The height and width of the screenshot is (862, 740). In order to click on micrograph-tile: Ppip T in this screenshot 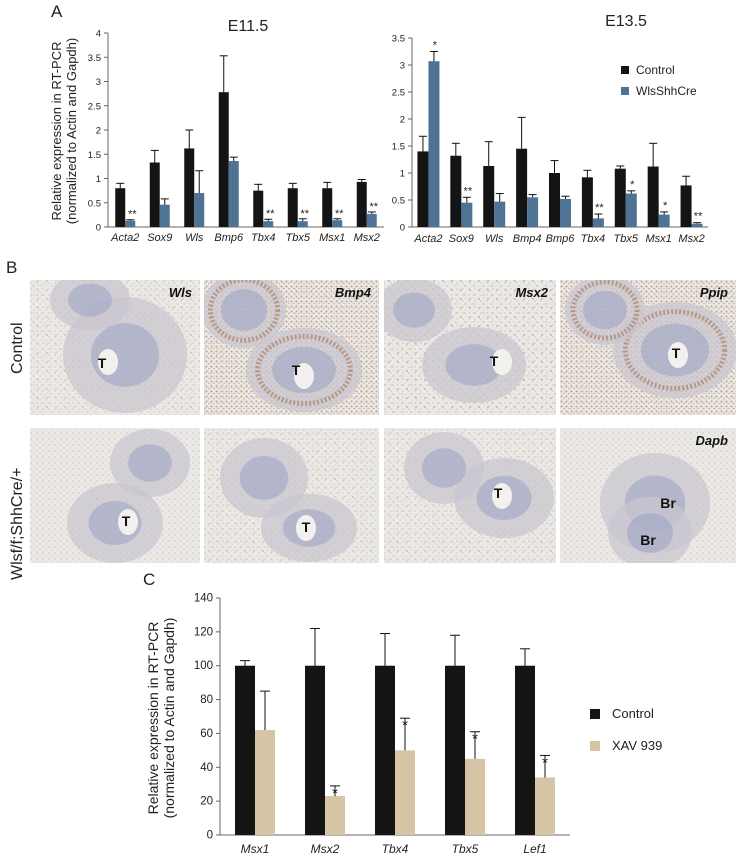, I will do `click(648, 347)`.